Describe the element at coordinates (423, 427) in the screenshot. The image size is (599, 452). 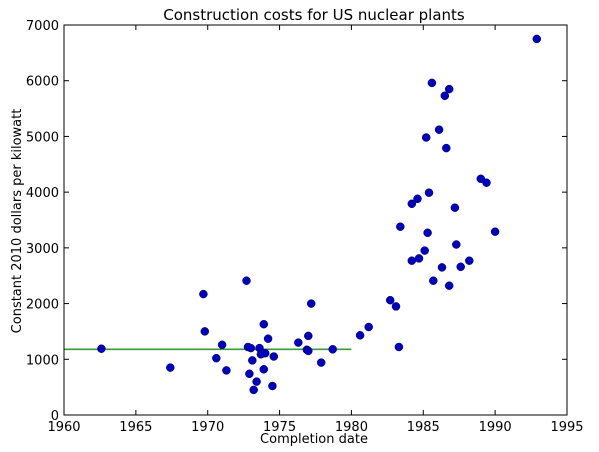
I see `x-tick-label: 1985` at that location.